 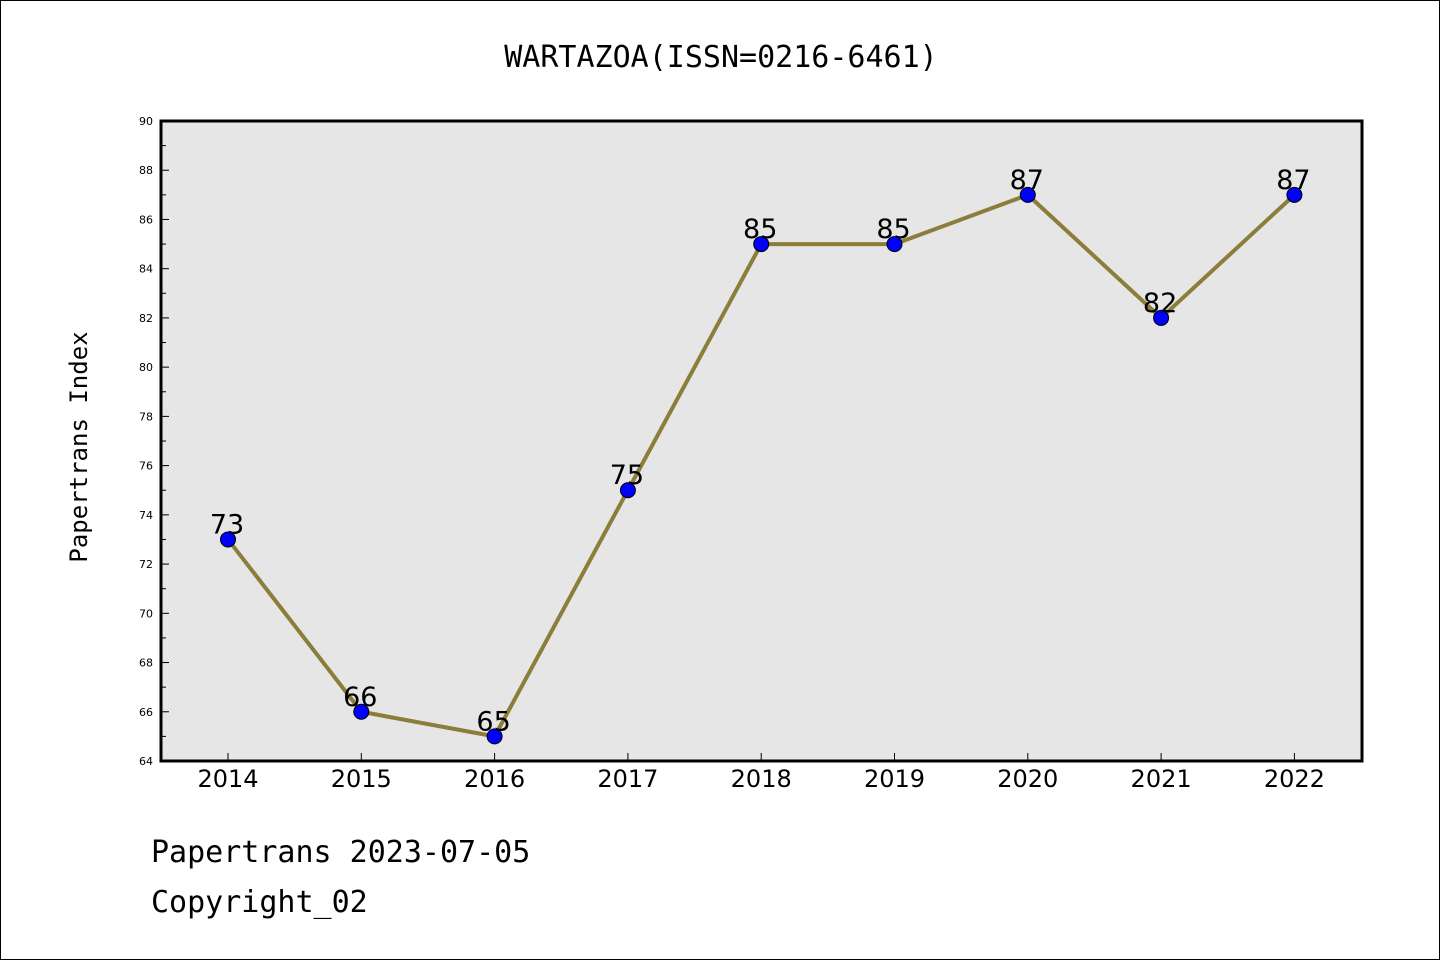 I want to click on y-tick-label: 64, so click(x=146, y=761).